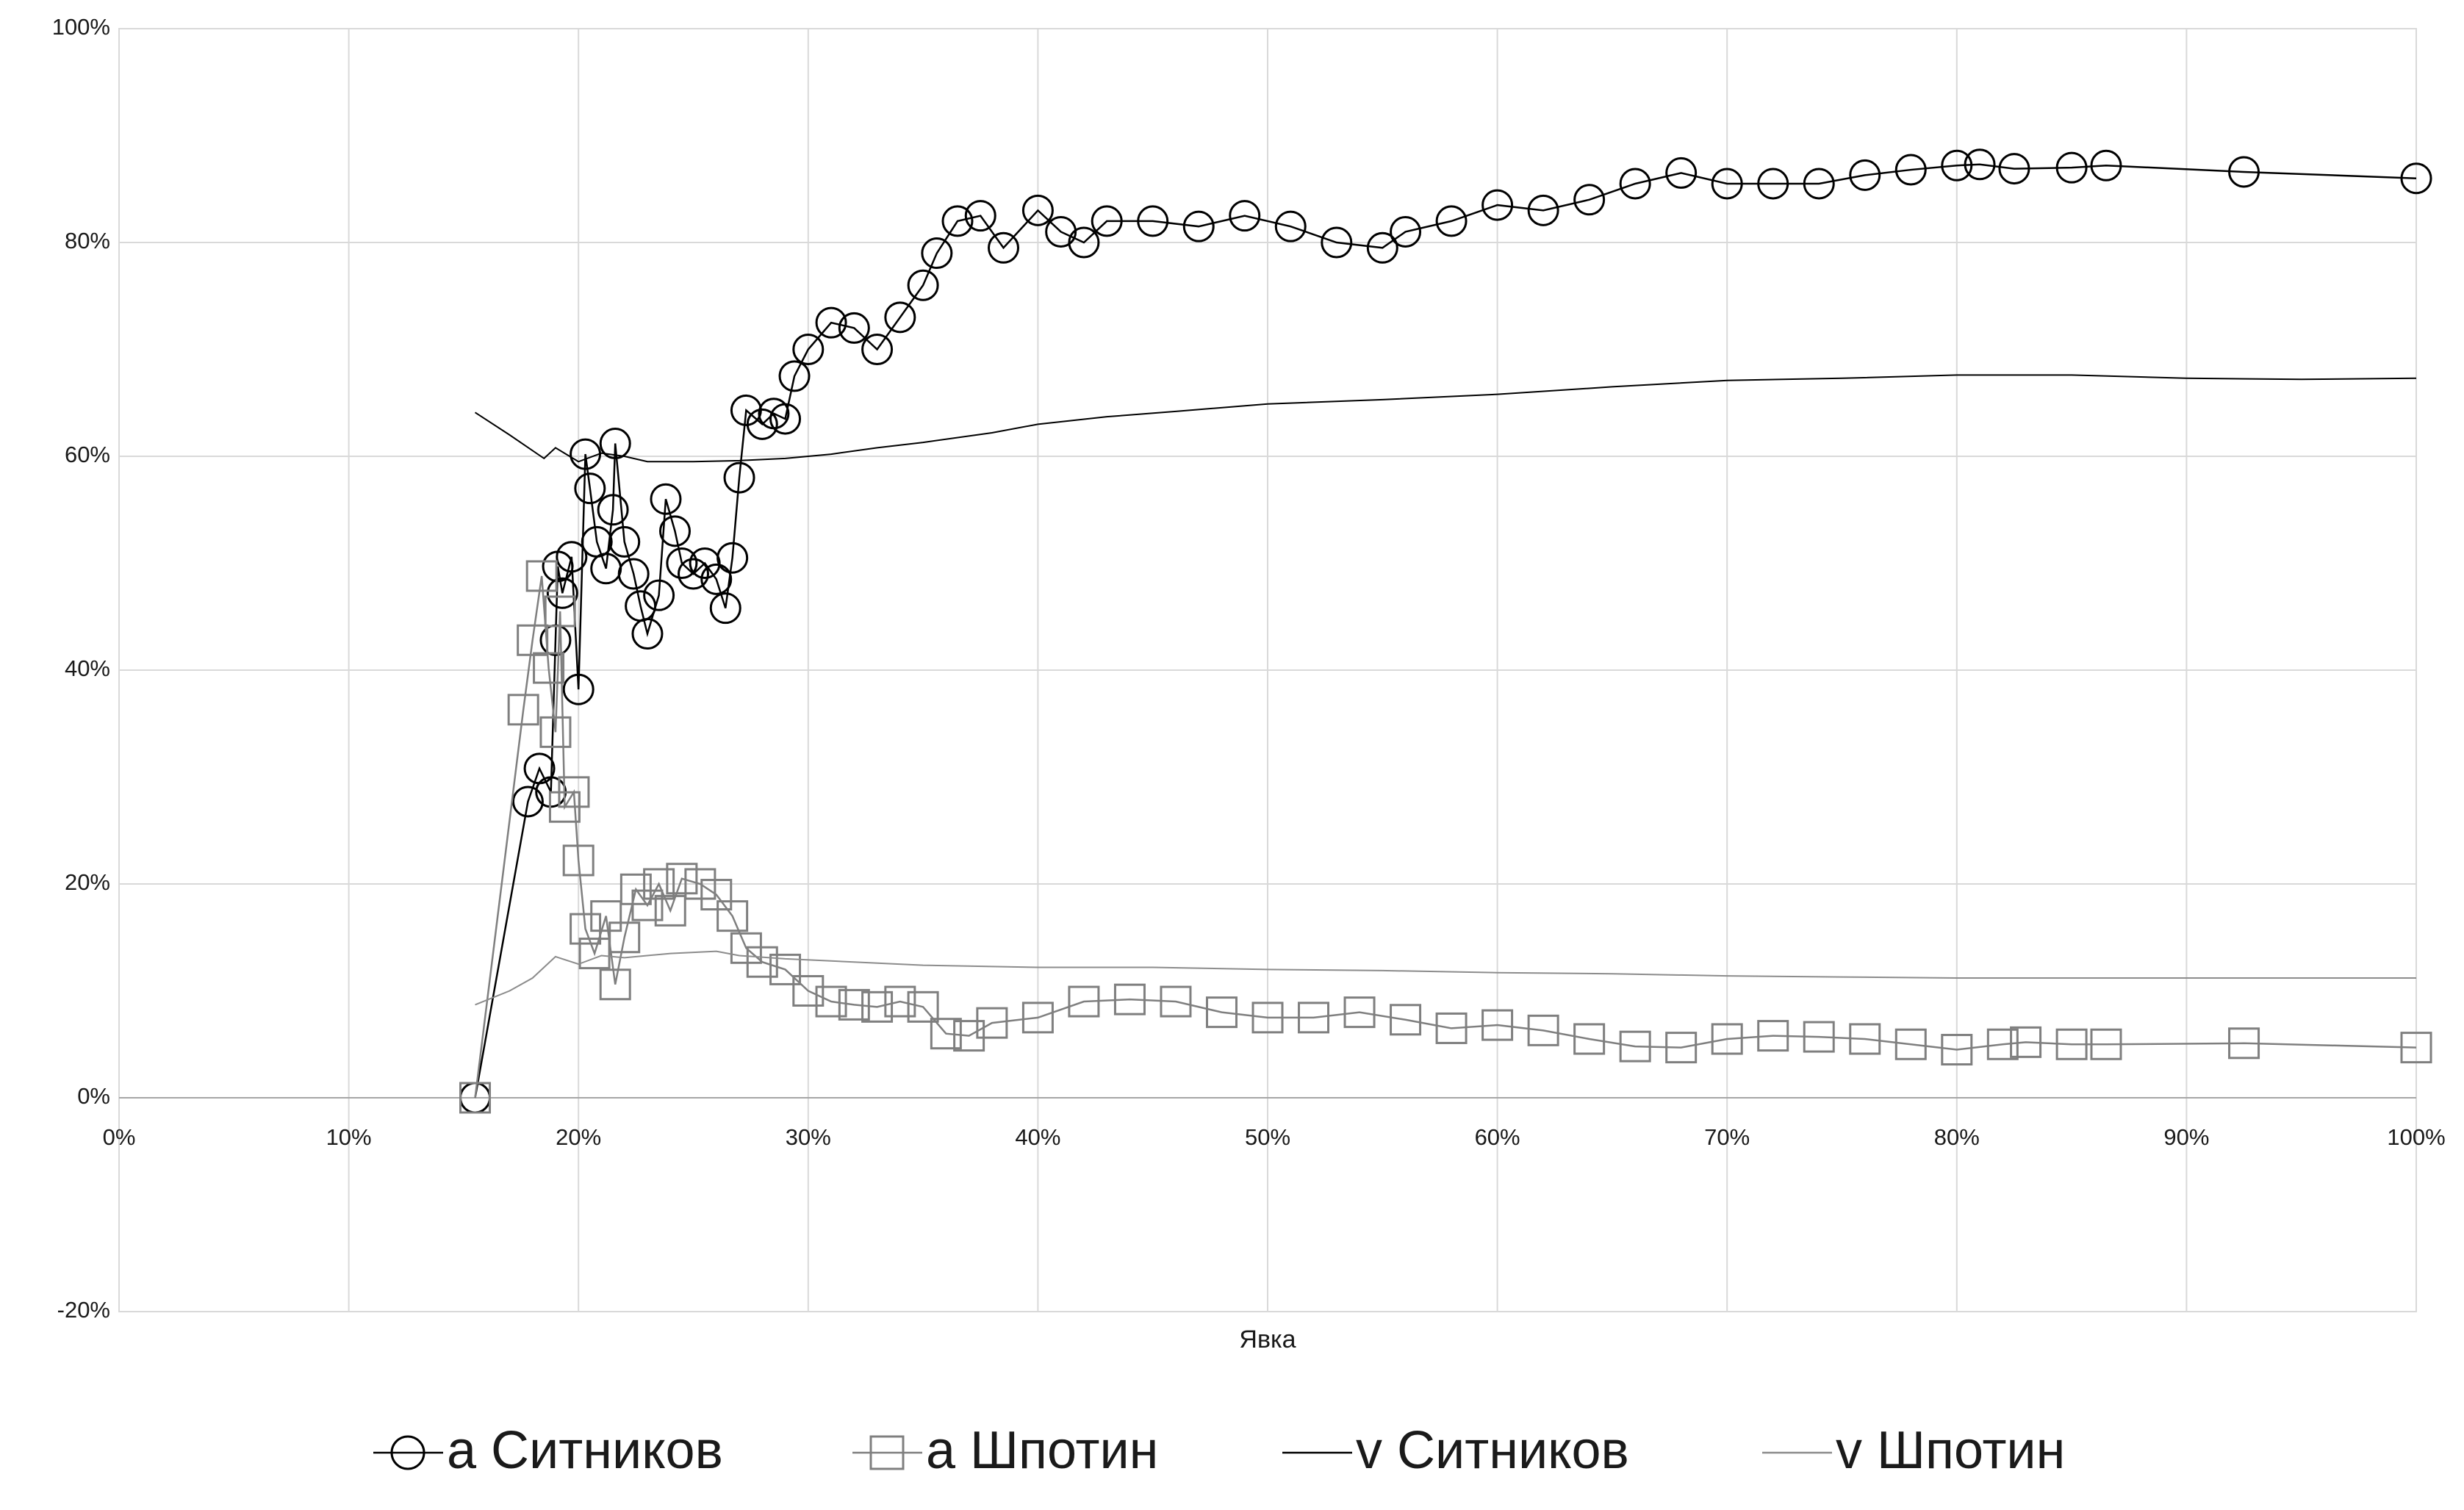 The image size is (2464, 1510). What do you see at coordinates (1445, 978) in the screenshot?
I see `series-line` at bounding box center [1445, 978].